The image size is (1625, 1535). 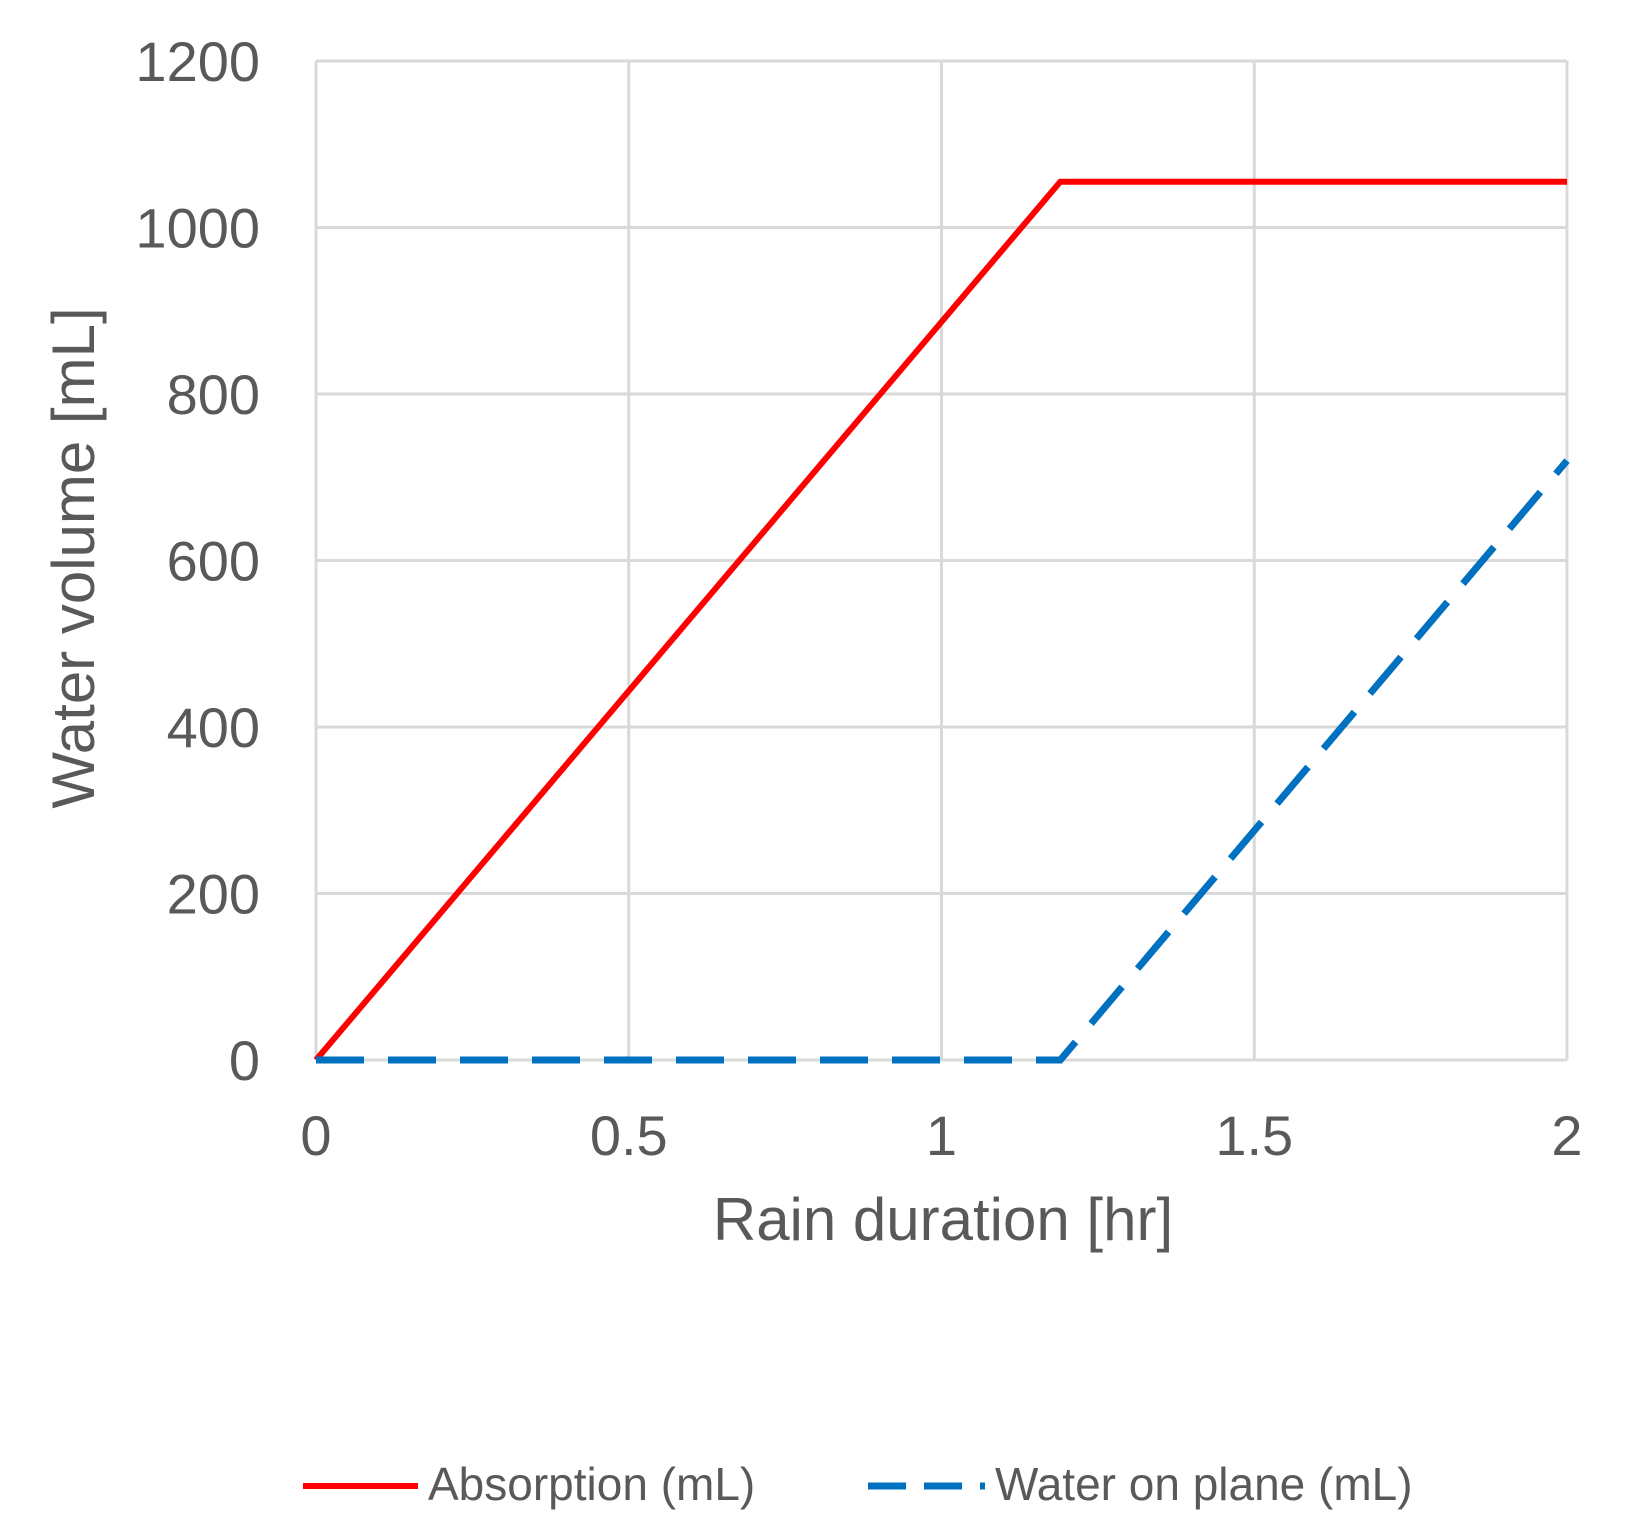 What do you see at coordinates (213, 894) in the screenshot?
I see `y-tick-label: 200` at bounding box center [213, 894].